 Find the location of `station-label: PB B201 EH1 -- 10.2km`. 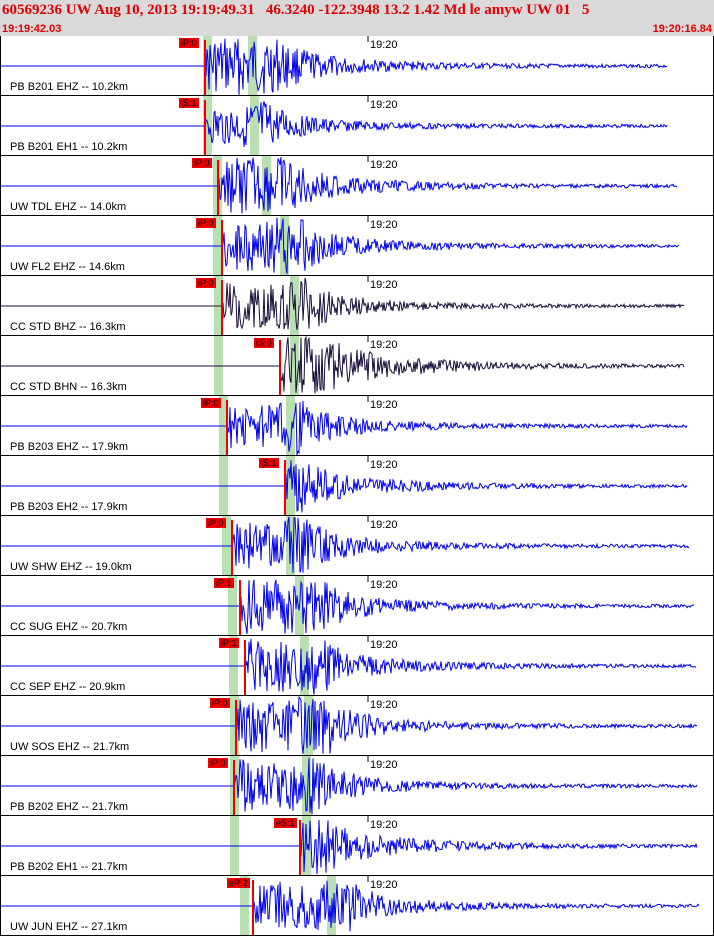

station-label: PB B201 EH1 -- 10.2km is located at coordinates (69, 147).